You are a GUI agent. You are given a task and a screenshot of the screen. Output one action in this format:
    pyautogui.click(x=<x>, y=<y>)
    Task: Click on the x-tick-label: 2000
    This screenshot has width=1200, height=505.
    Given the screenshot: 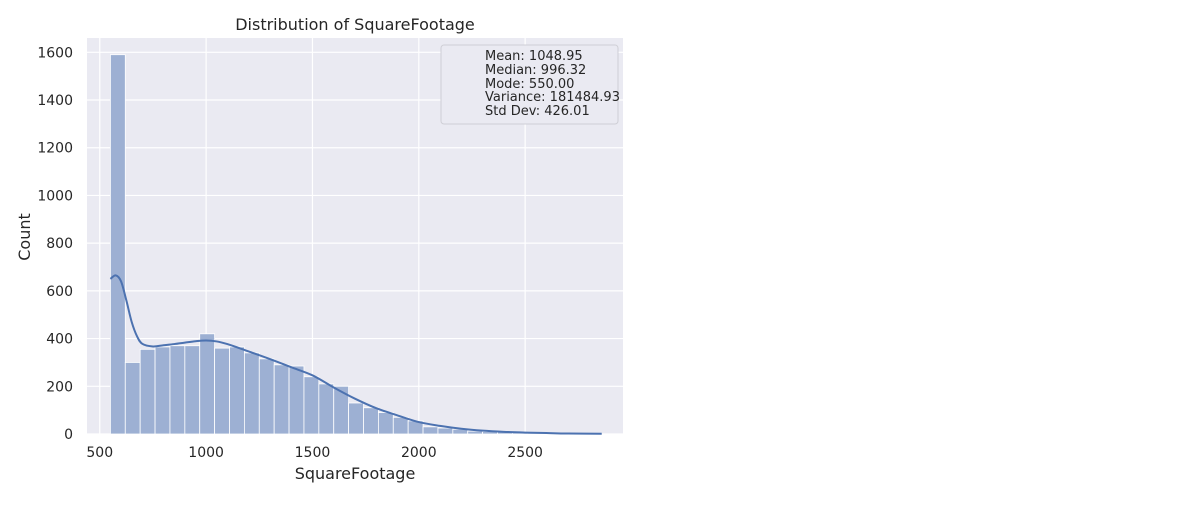 What is the action you would take?
    pyautogui.click(x=419, y=453)
    